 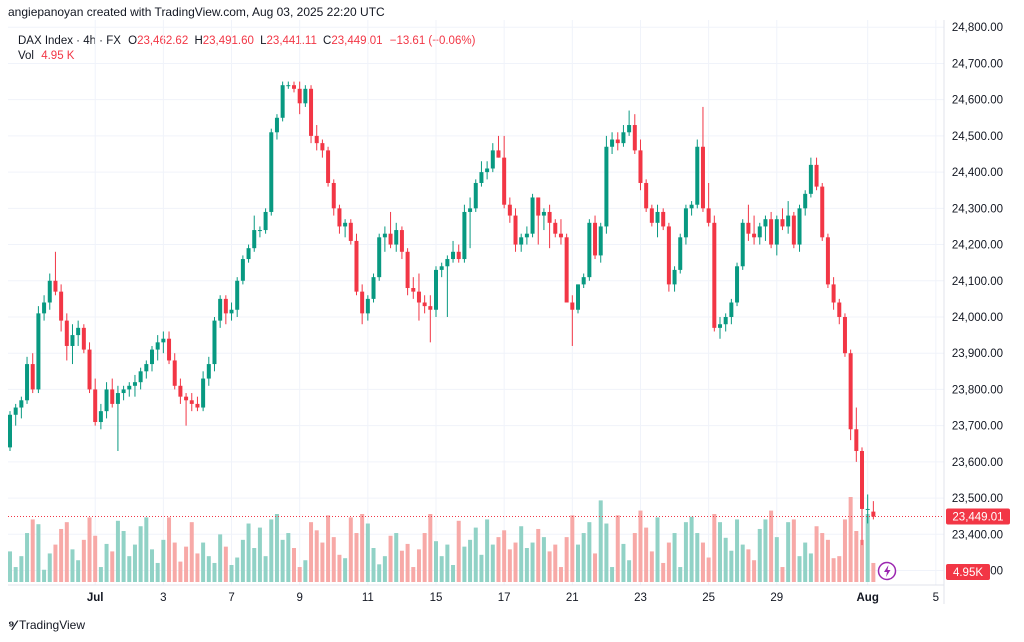 What do you see at coordinates (977, 499) in the screenshot?
I see `y-tick-label: 23,500.00` at bounding box center [977, 499].